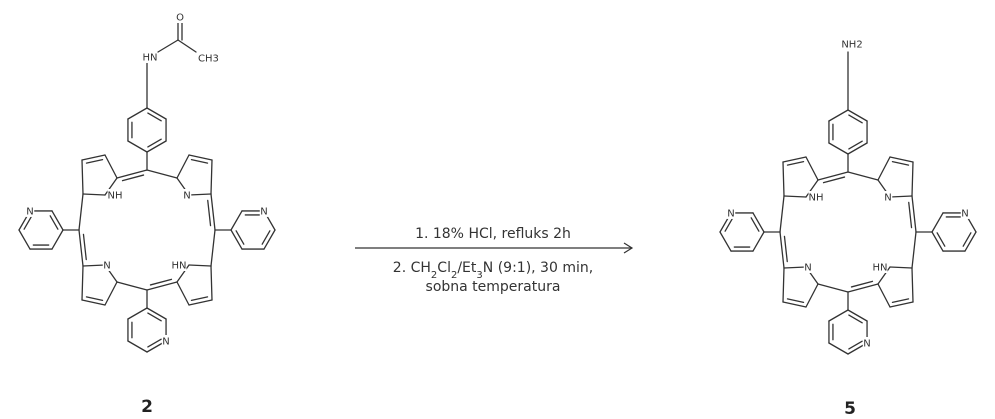  I want to click on pyrrole-nitrogen-2-bg, so click(808, 267).